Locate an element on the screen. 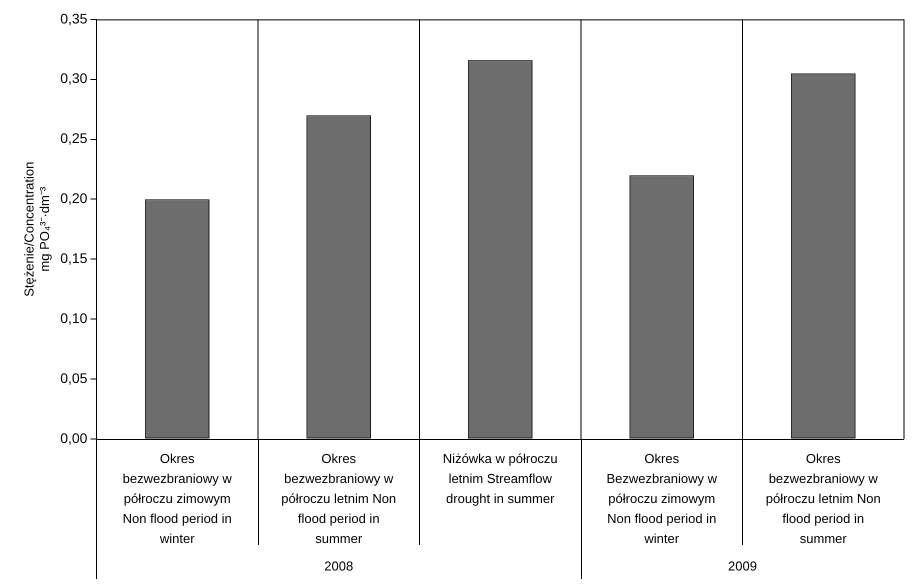 The width and height of the screenshot is (914, 587). y-tick-label: 0,00 is located at coordinates (74, 438).